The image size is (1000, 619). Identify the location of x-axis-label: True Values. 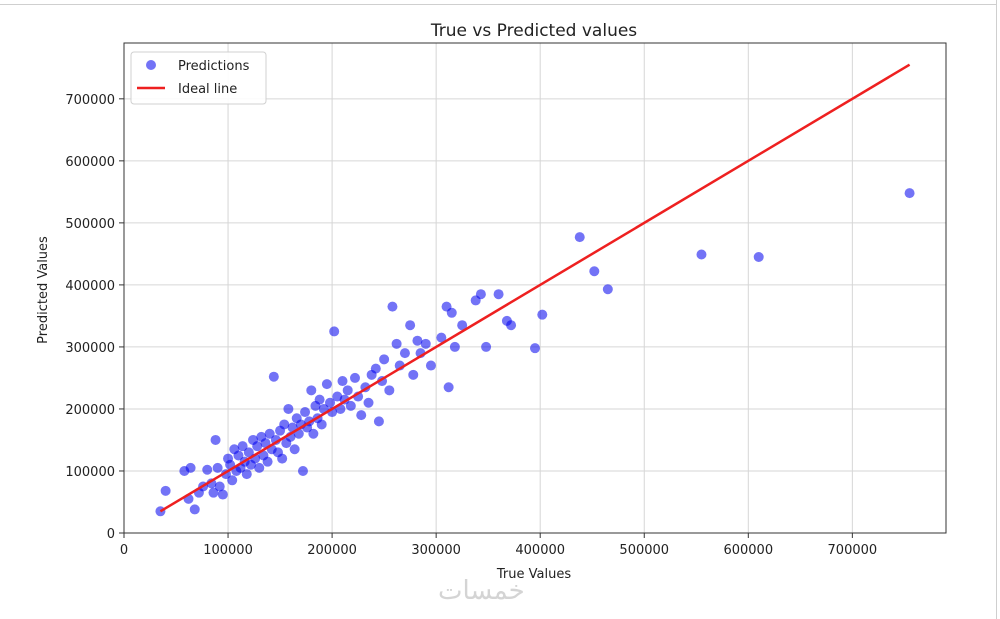
(533, 574).